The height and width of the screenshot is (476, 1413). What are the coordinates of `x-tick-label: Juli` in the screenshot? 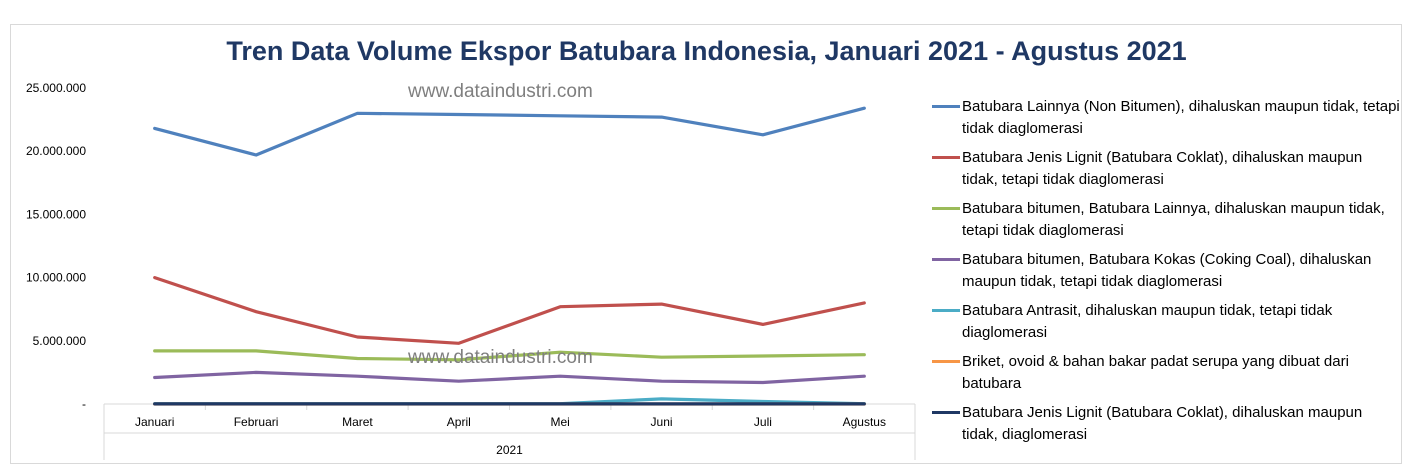 It's located at (763, 422).